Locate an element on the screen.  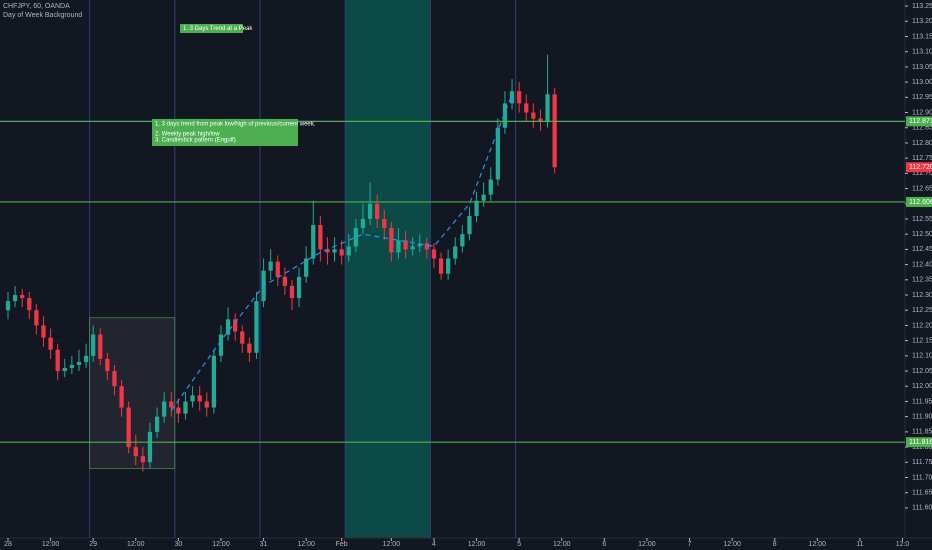
y-tick-label: 111.650 is located at coordinates (922, 493).